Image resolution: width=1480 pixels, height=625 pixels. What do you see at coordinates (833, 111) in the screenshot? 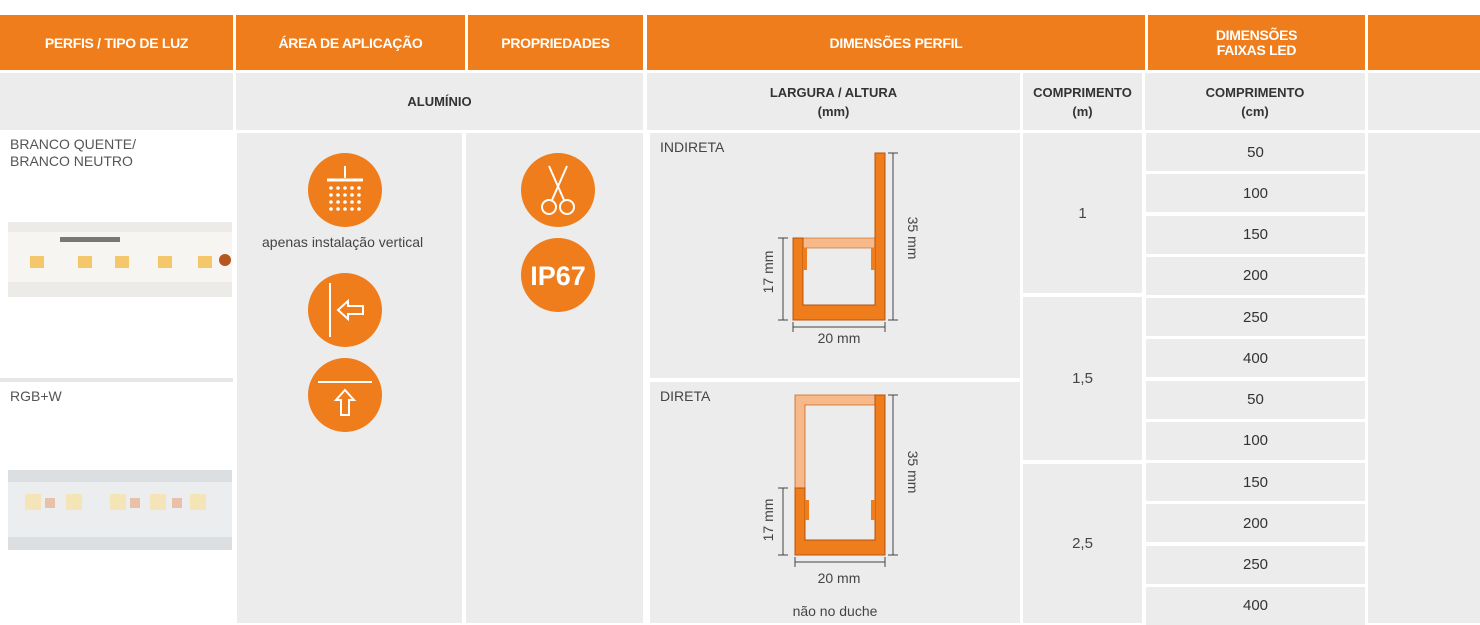
I see `subheader-line: (mm)` at bounding box center [833, 111].